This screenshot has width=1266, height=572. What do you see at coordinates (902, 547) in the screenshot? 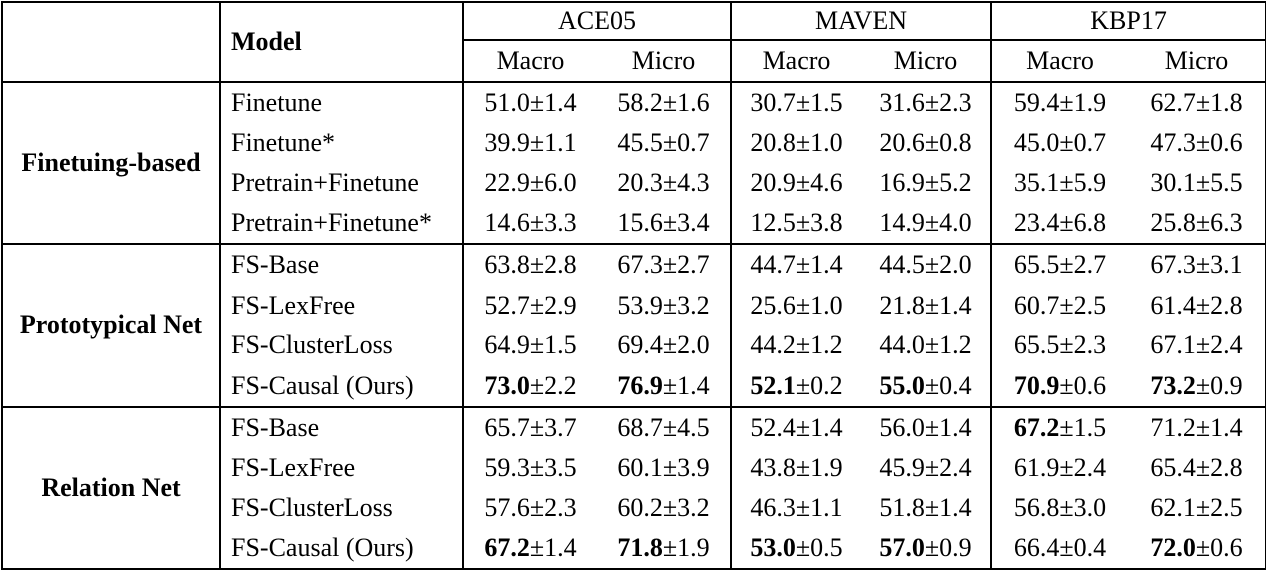
I see `metric-value: 57.0` at bounding box center [902, 547].